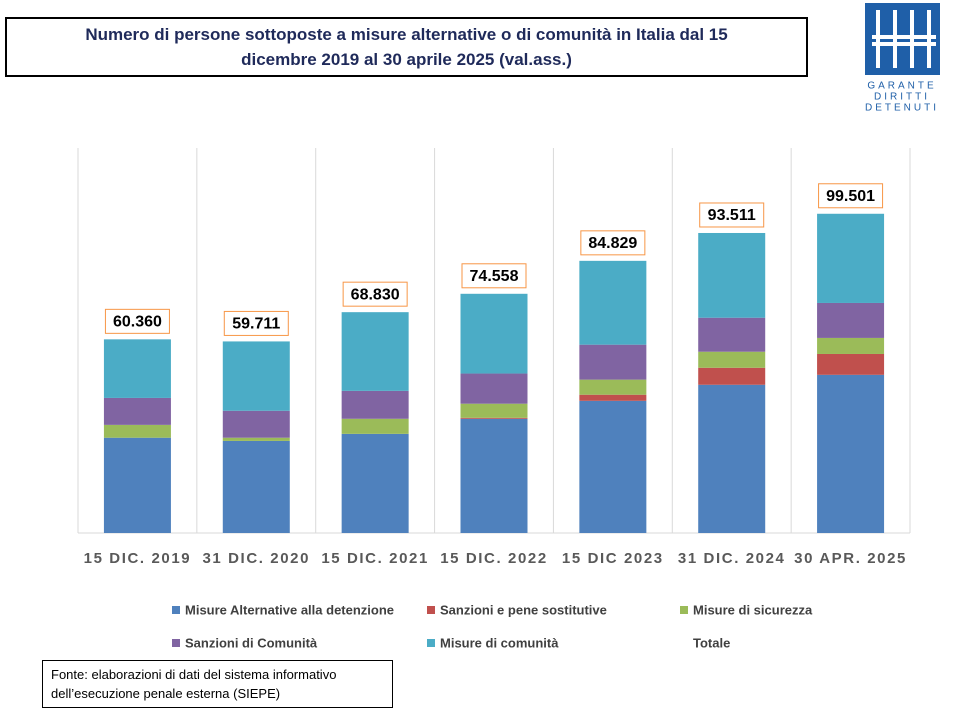 This screenshot has width=960, height=720. What do you see at coordinates (251, 642) in the screenshot?
I see `legend-label: Sanzioni di Comunità` at bounding box center [251, 642].